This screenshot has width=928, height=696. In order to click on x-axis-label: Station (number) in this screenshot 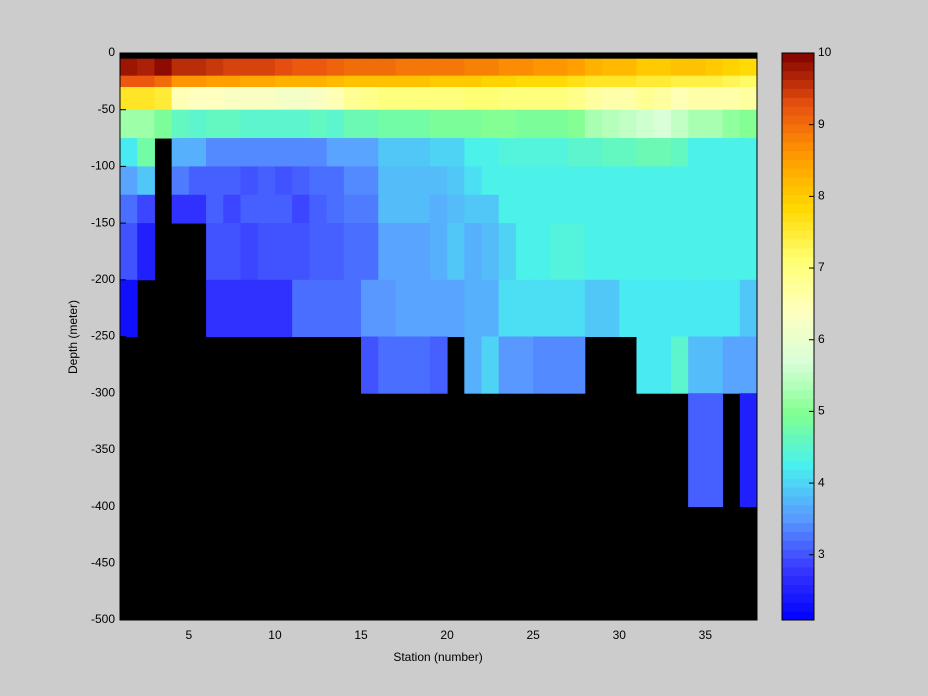, I will do `click(437, 657)`.